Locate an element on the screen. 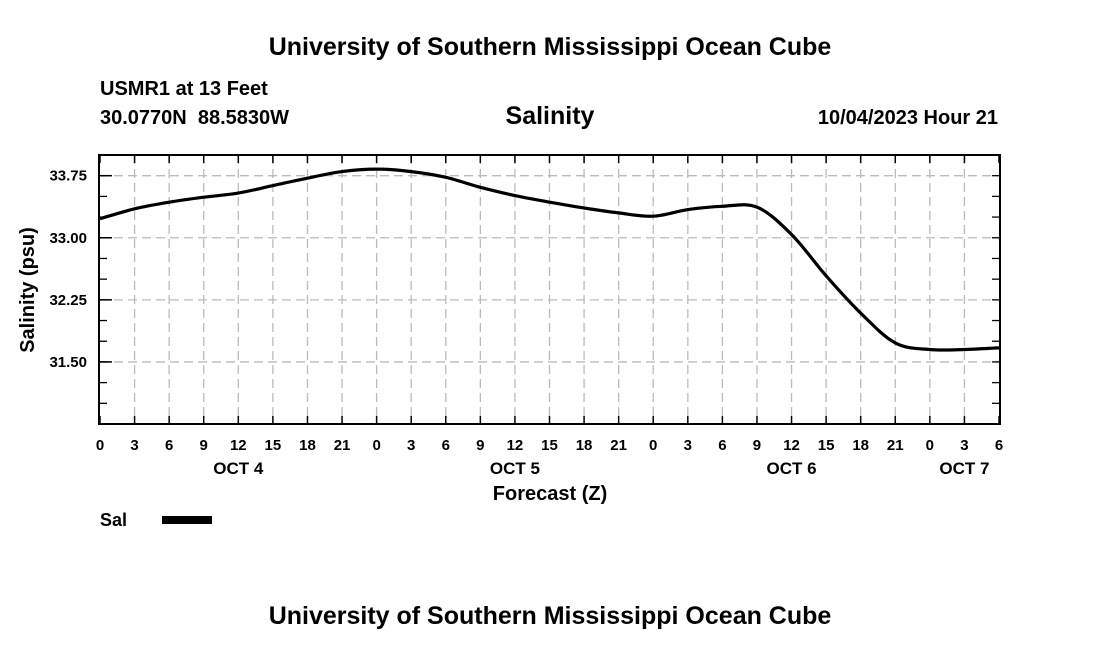 This screenshot has height=650, width=1100. station-label: USMR1 at 13 Feet is located at coordinates (184, 89).